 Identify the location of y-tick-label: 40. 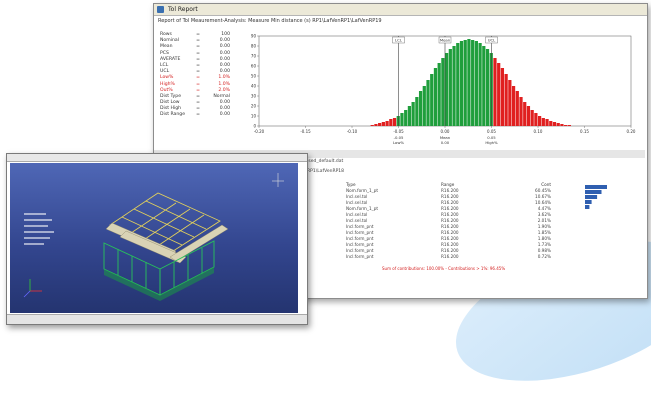
(254, 86).